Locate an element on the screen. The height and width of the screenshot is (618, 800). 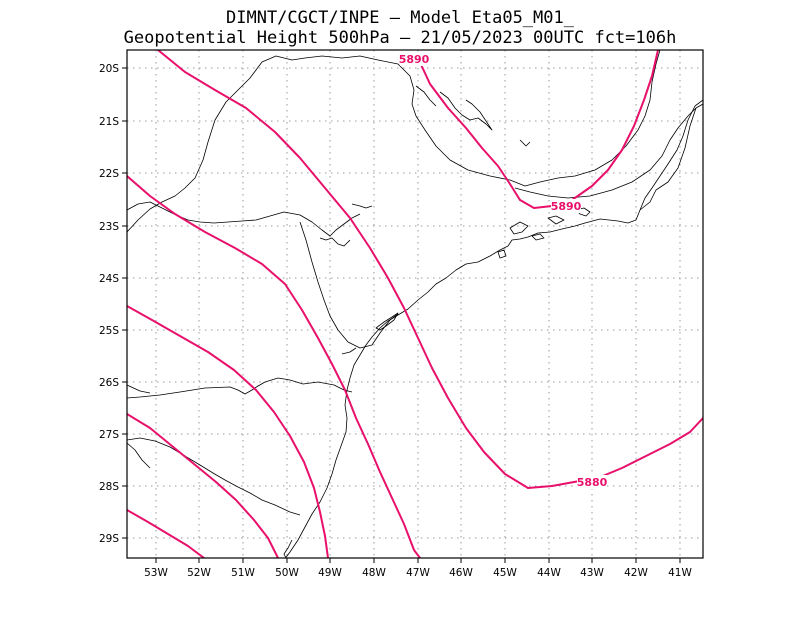
ilha-de-sao-sebastiao is located at coordinates (502, 254).